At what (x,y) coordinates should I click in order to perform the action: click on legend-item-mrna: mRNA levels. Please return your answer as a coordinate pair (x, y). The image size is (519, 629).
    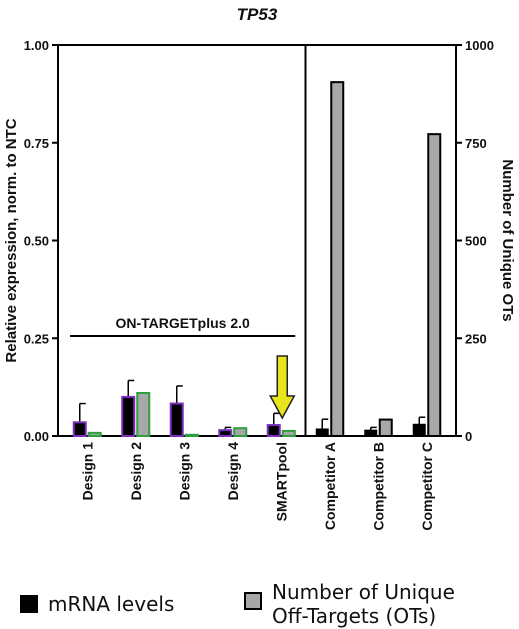
    Looking at the image, I should click on (97, 604).